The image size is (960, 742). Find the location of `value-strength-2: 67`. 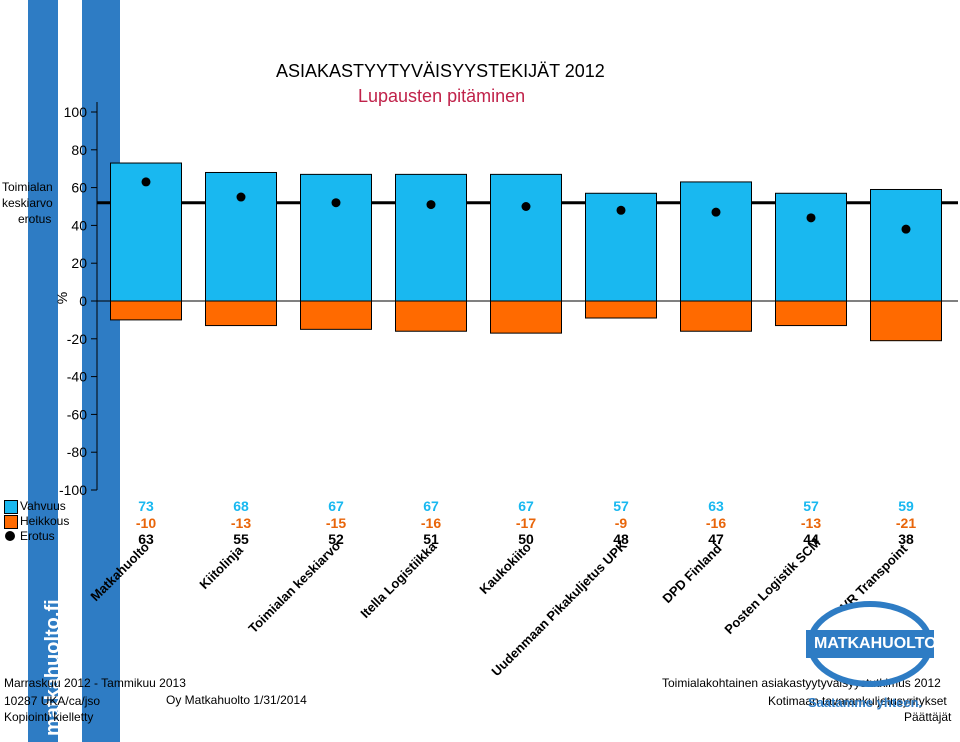

value-strength-2: 67 is located at coordinates (336, 506).